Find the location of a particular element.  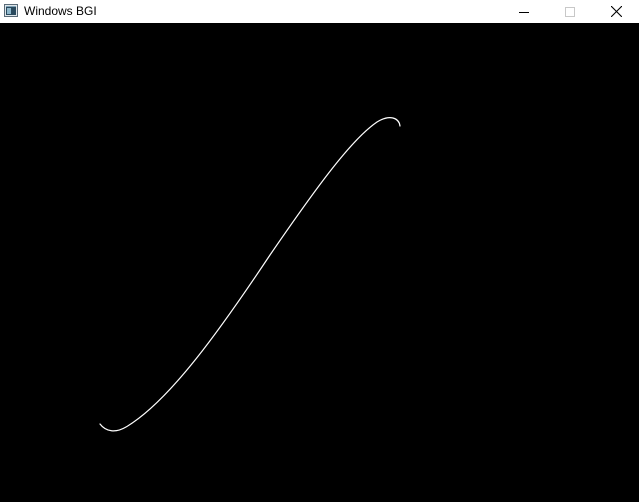

minimize-icon is located at coordinates (524, 12).